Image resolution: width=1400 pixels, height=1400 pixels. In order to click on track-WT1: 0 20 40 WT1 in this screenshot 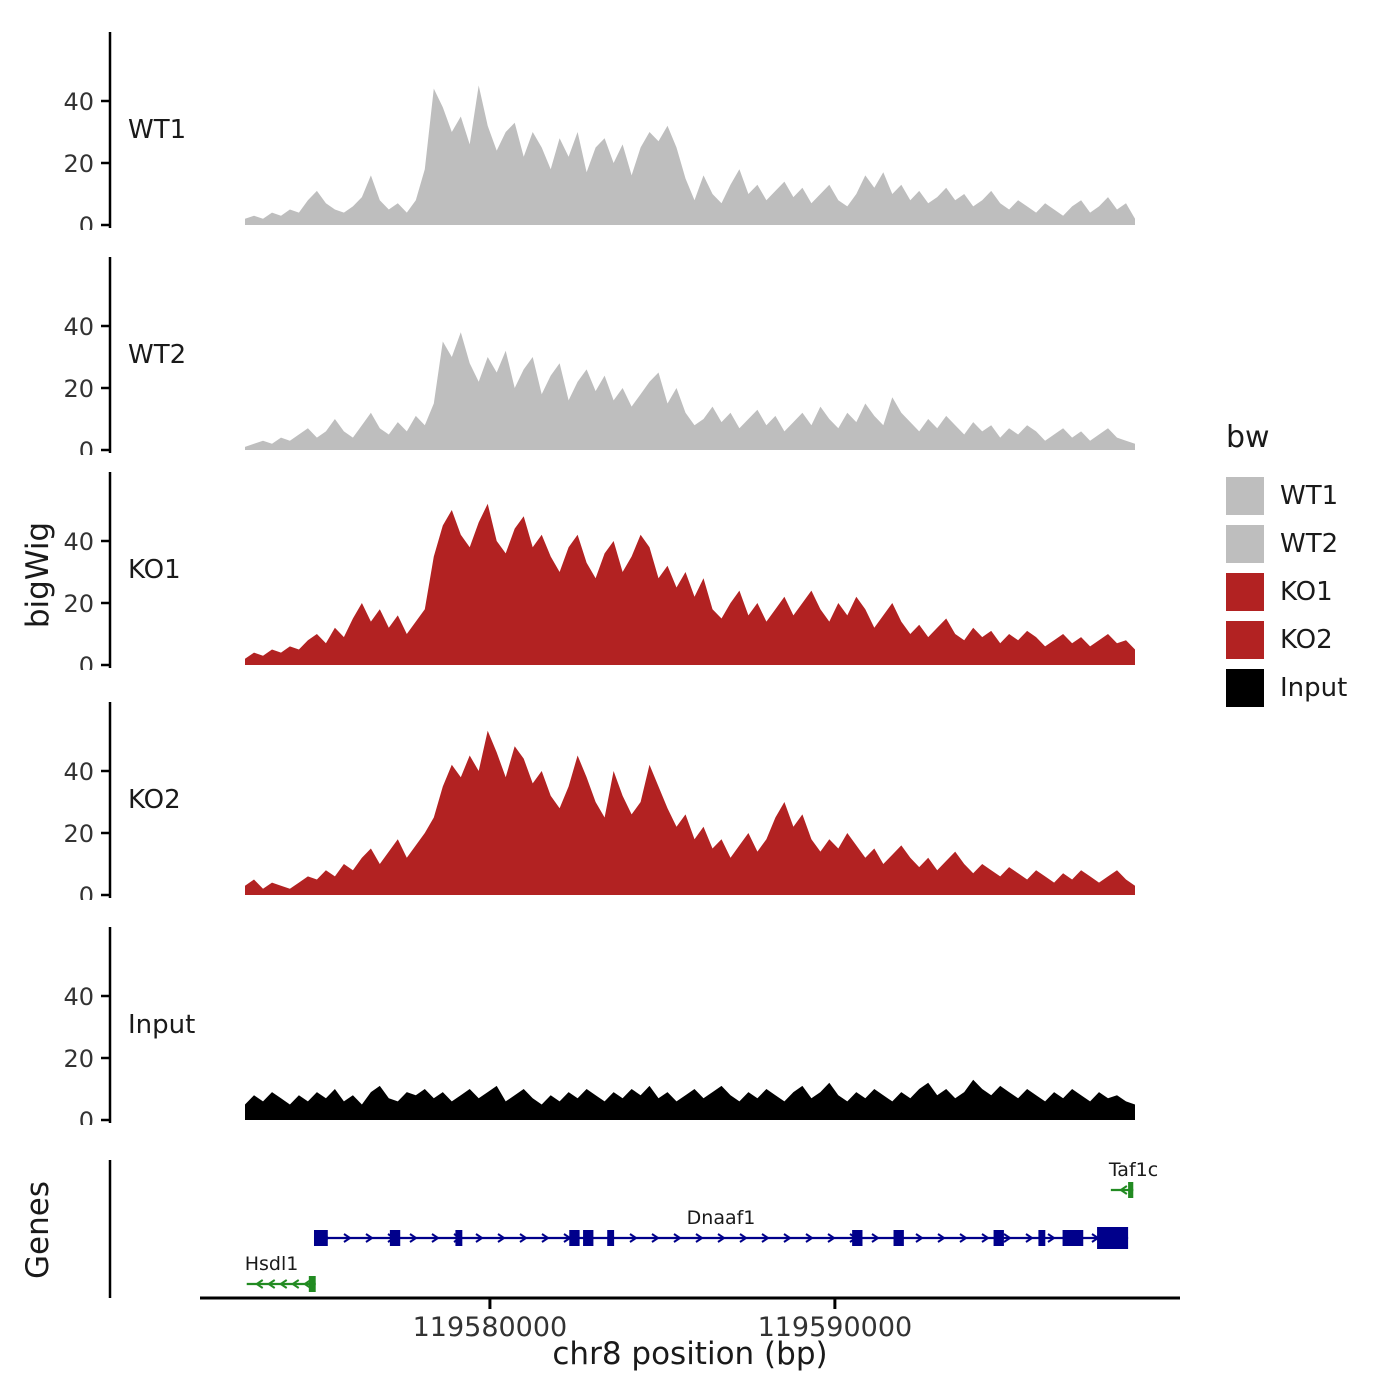, I will do `click(599, 131)`.